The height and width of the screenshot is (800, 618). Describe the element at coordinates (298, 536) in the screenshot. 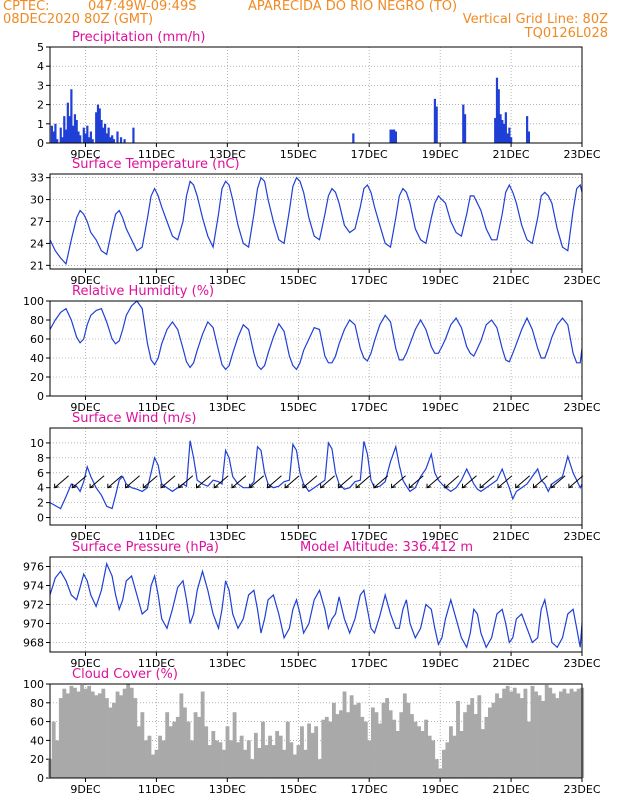

I see `wind-xtick-label: 15DEC` at that location.